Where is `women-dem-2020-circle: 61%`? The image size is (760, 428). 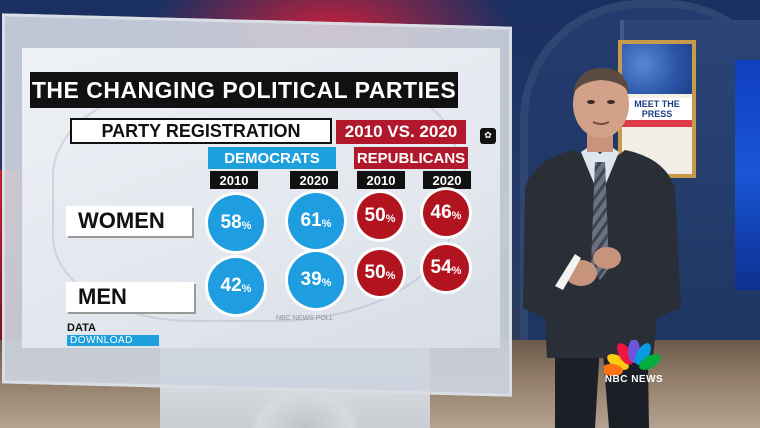
women-dem-2020-circle: 61% is located at coordinates (316, 221).